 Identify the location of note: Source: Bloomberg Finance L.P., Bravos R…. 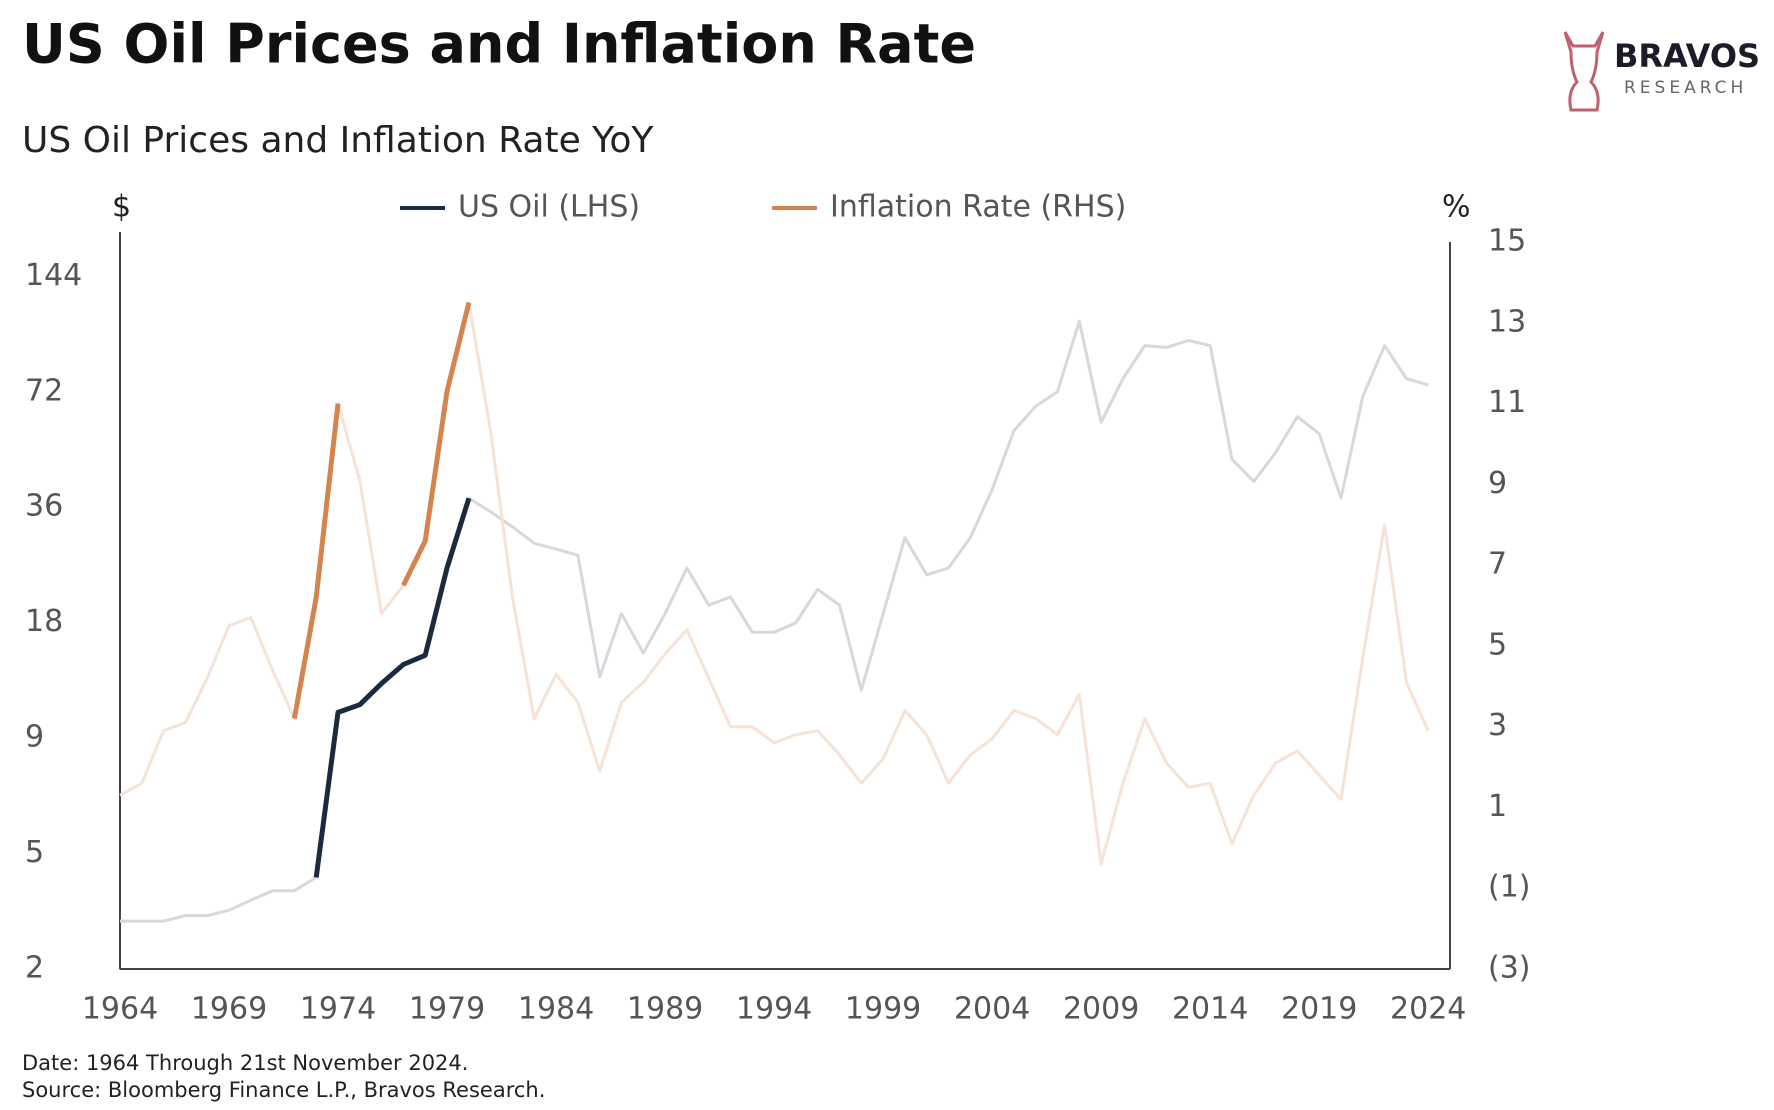
(283, 1090).